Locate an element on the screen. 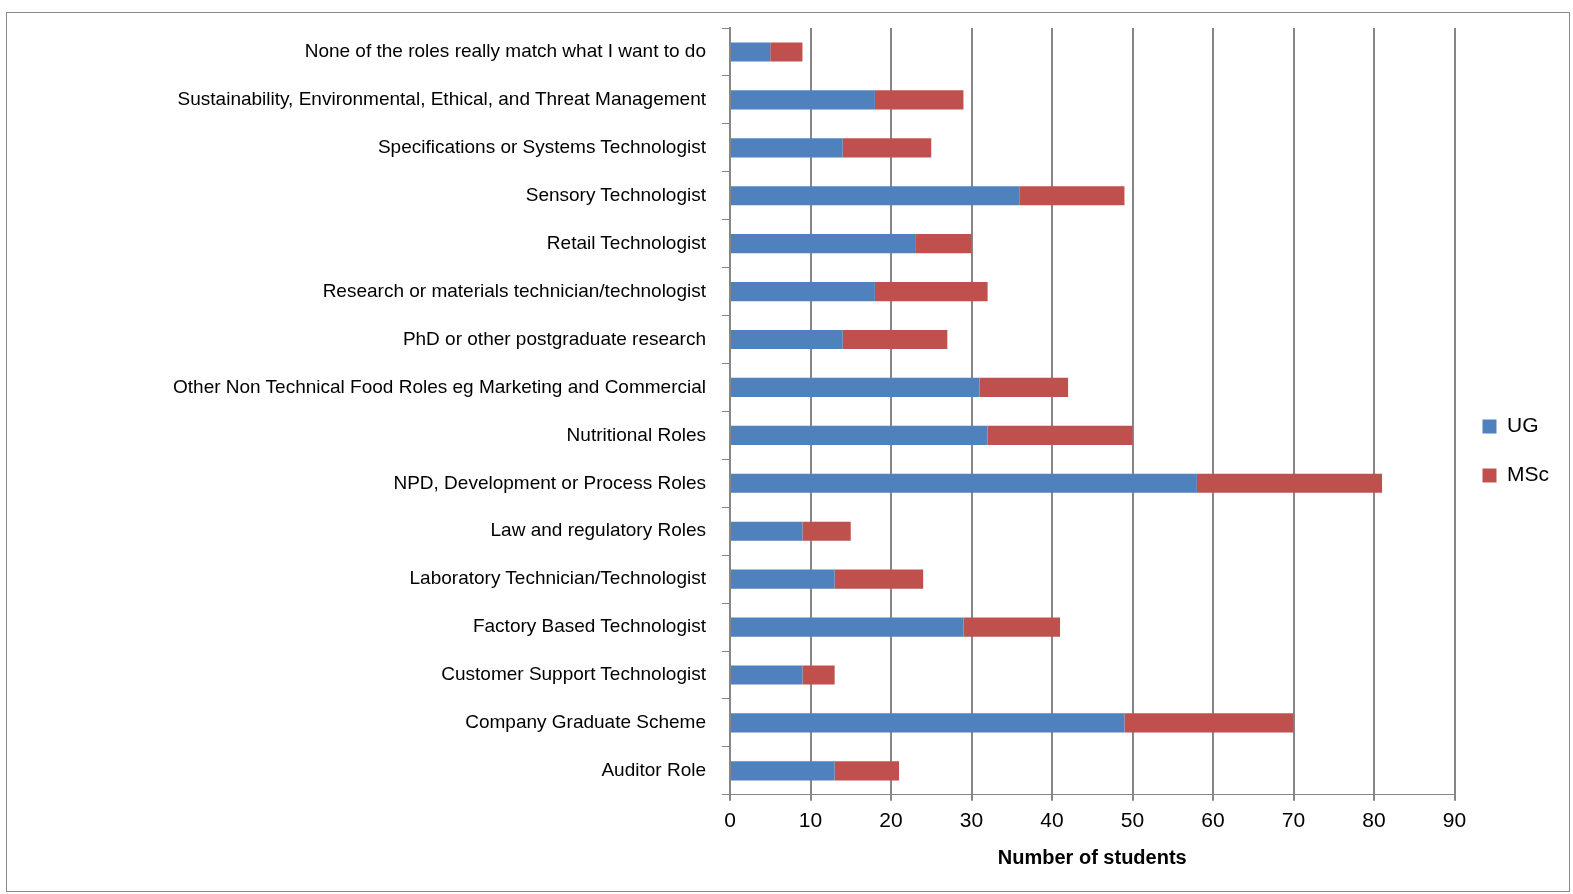 The height and width of the screenshot is (894, 1573). x-tick-label: 0 is located at coordinates (730, 820).